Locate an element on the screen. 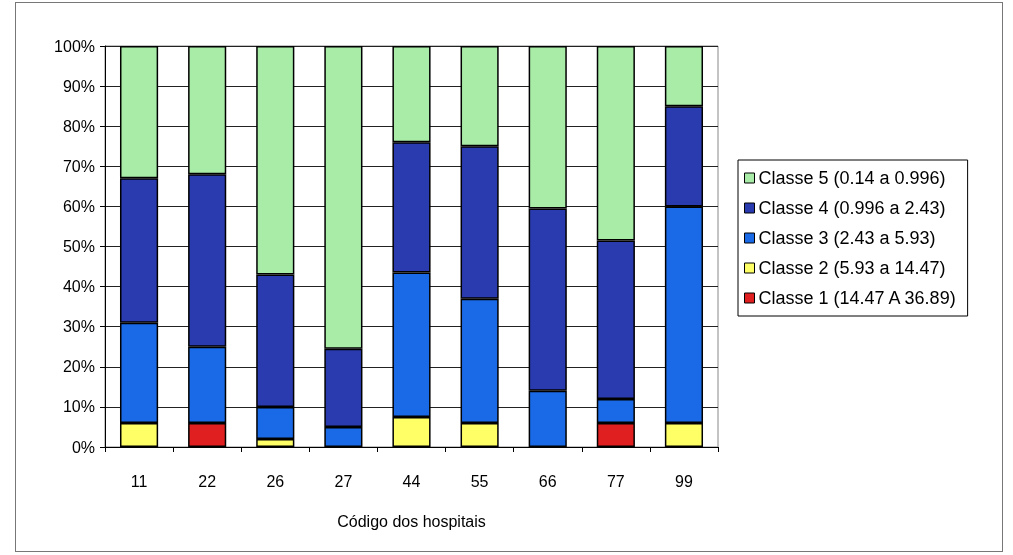  x-tick-label: 44 is located at coordinates (411, 481).